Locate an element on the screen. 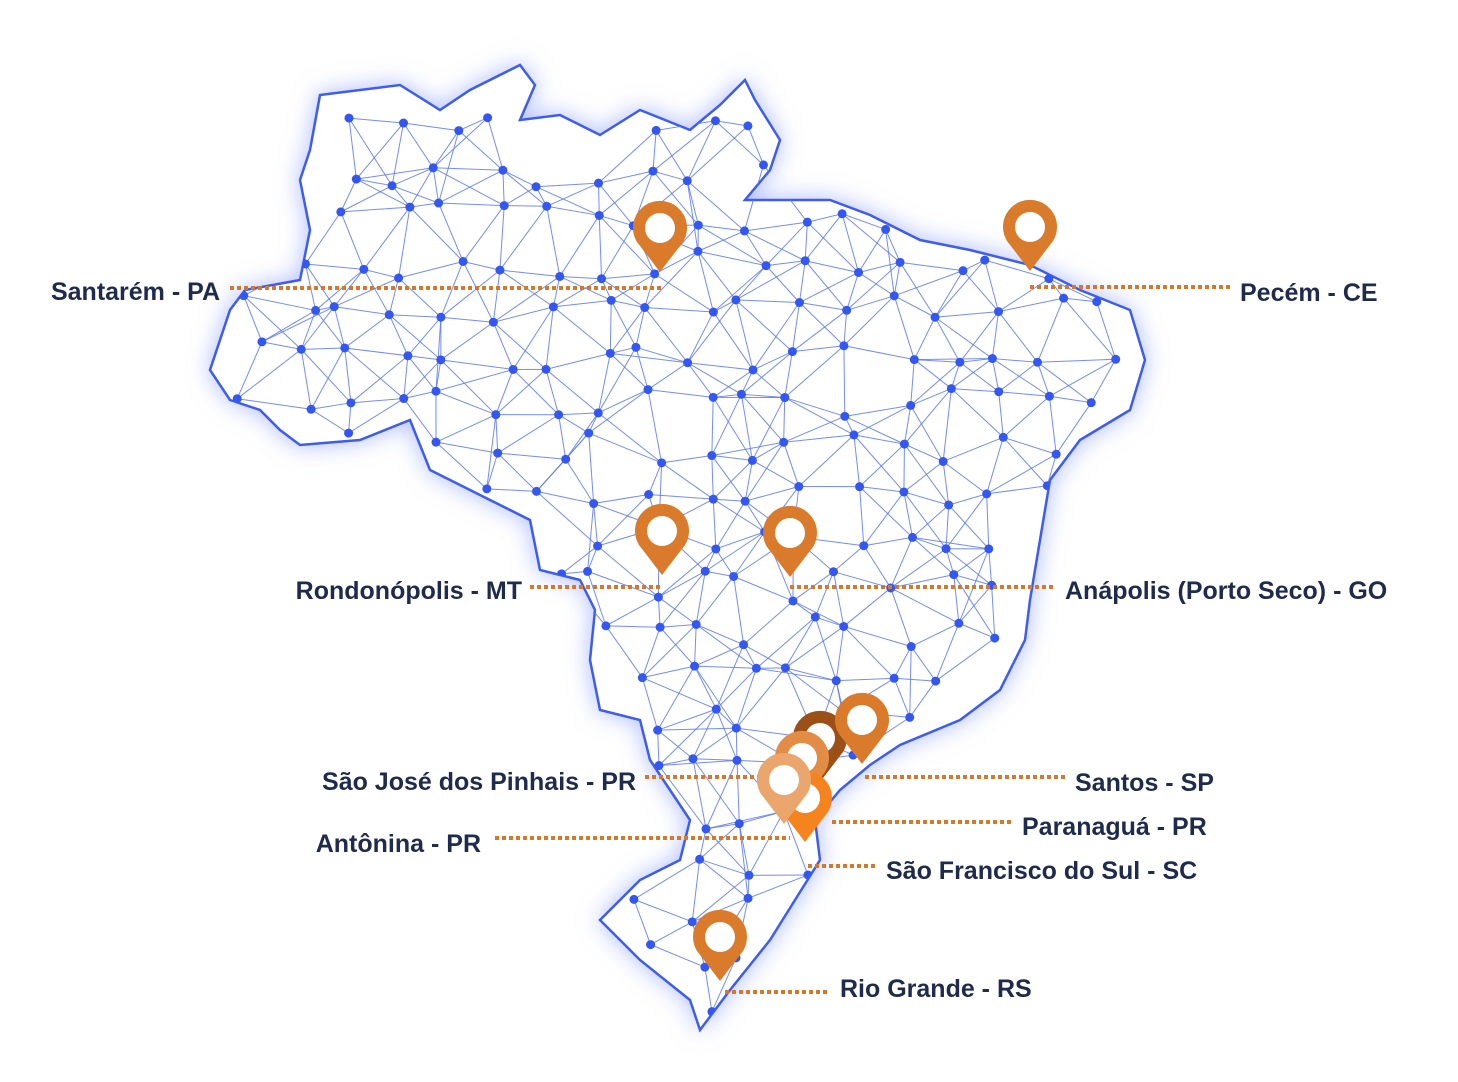 The height and width of the screenshot is (1082, 1458). pin is located at coordinates (661, 539).